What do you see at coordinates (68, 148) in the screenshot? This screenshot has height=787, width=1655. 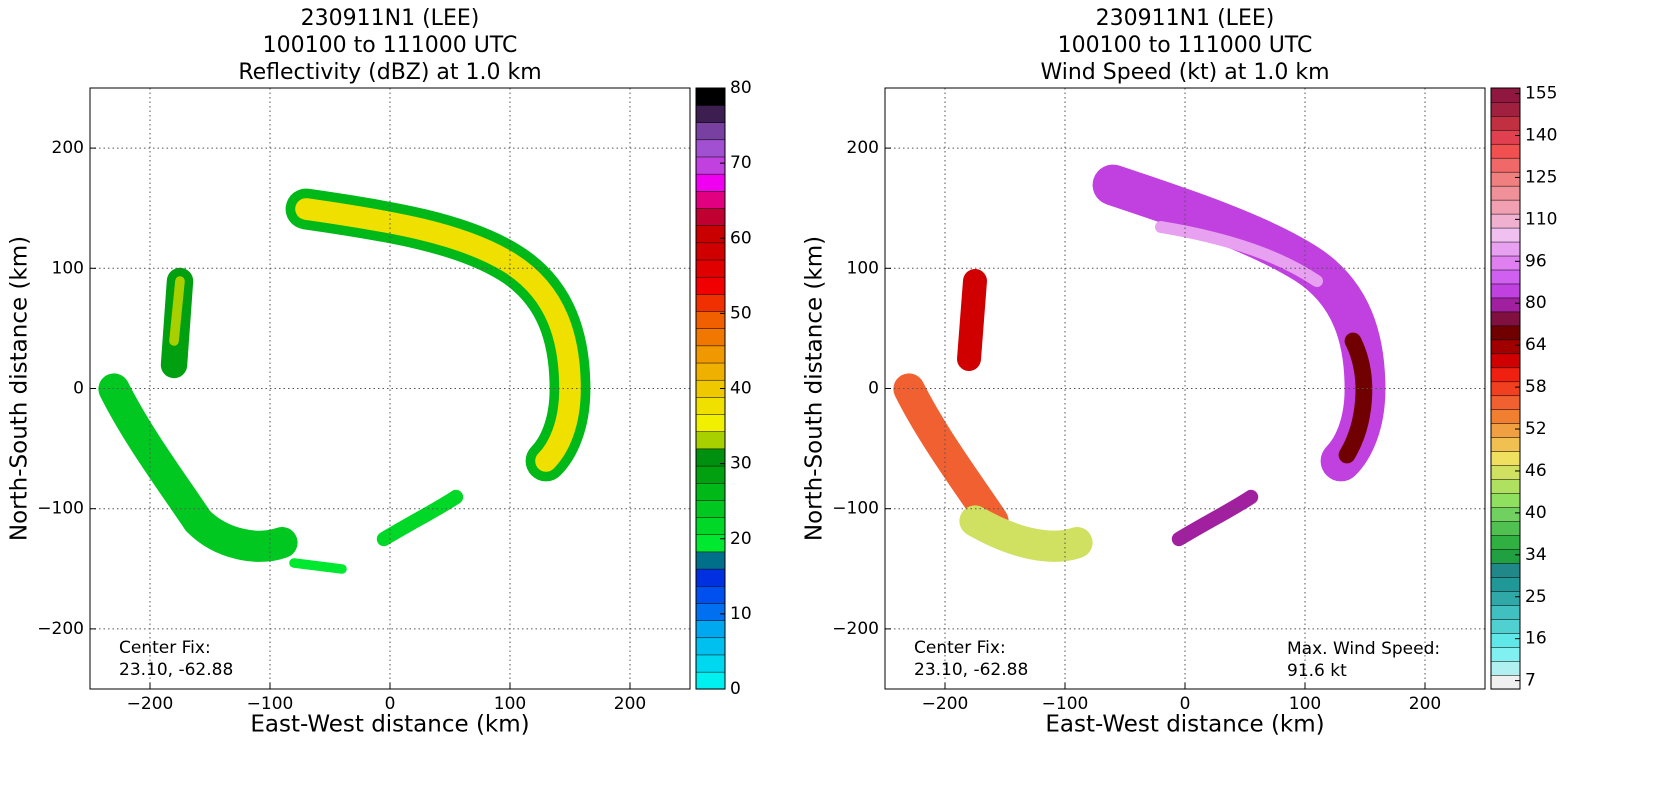 I see `y-tick-label: 200` at bounding box center [68, 148].